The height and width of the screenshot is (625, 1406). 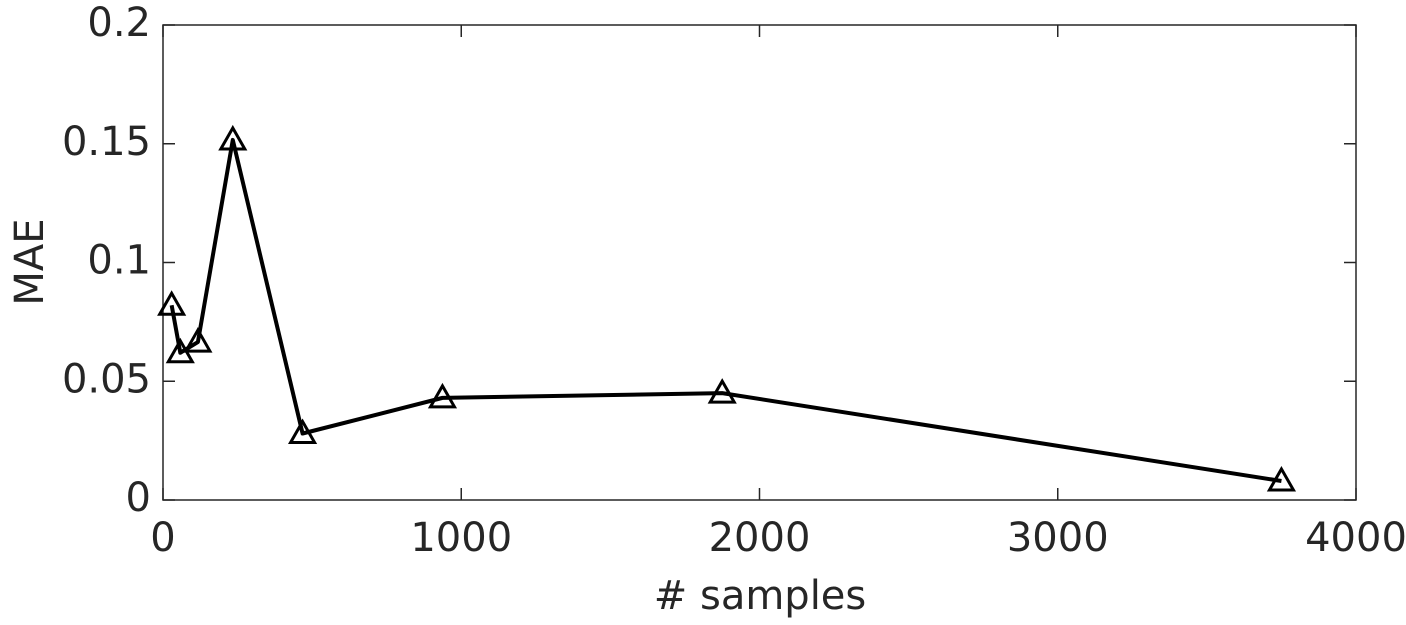 What do you see at coordinates (30, 261) in the screenshot?
I see `y-axis-label: MAE` at bounding box center [30, 261].